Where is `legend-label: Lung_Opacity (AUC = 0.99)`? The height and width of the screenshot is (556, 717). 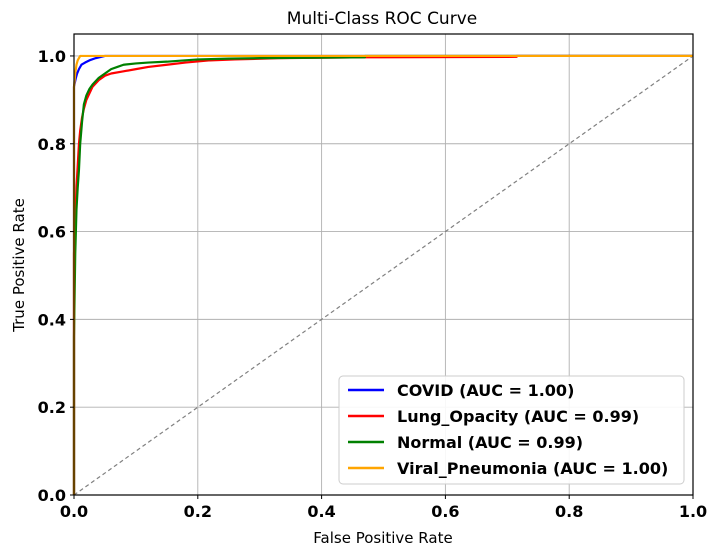 legend-label: Lung_Opacity (AUC = 0.99) is located at coordinates (518, 416).